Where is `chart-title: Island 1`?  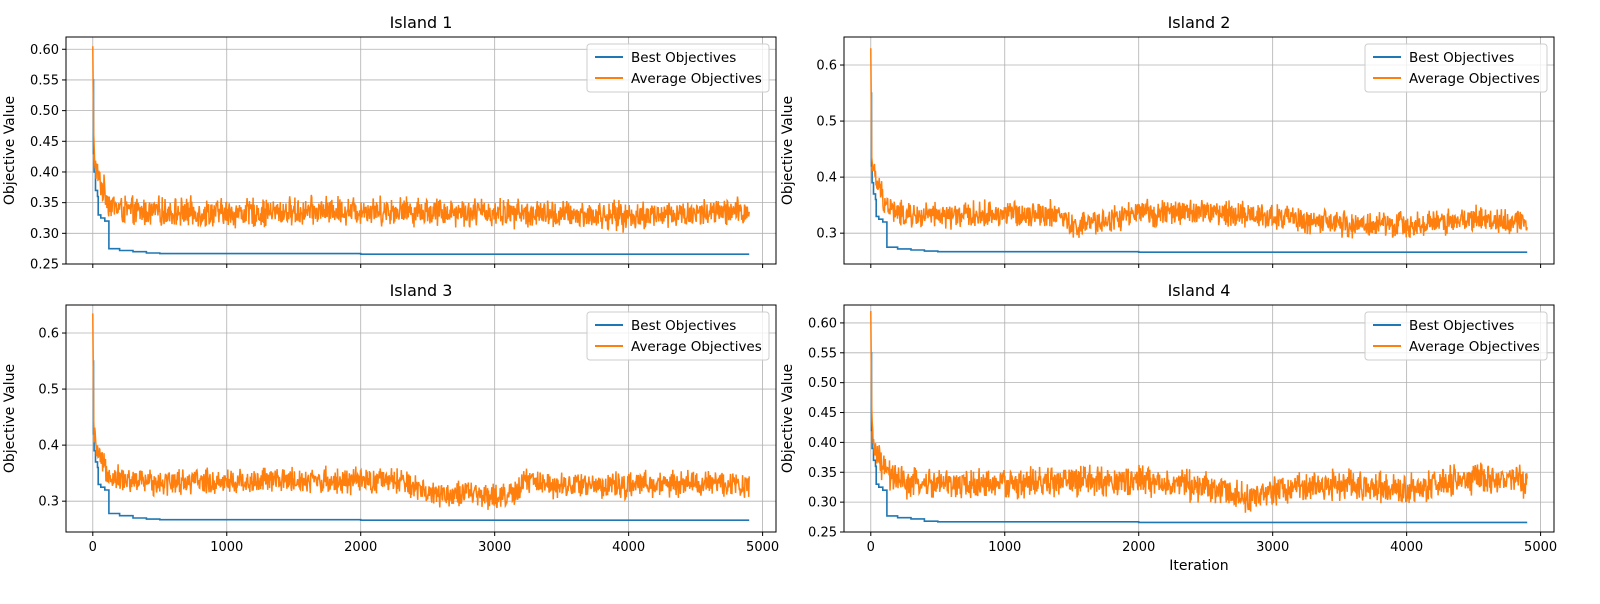
chart-title: Island 1 is located at coordinates (421, 22).